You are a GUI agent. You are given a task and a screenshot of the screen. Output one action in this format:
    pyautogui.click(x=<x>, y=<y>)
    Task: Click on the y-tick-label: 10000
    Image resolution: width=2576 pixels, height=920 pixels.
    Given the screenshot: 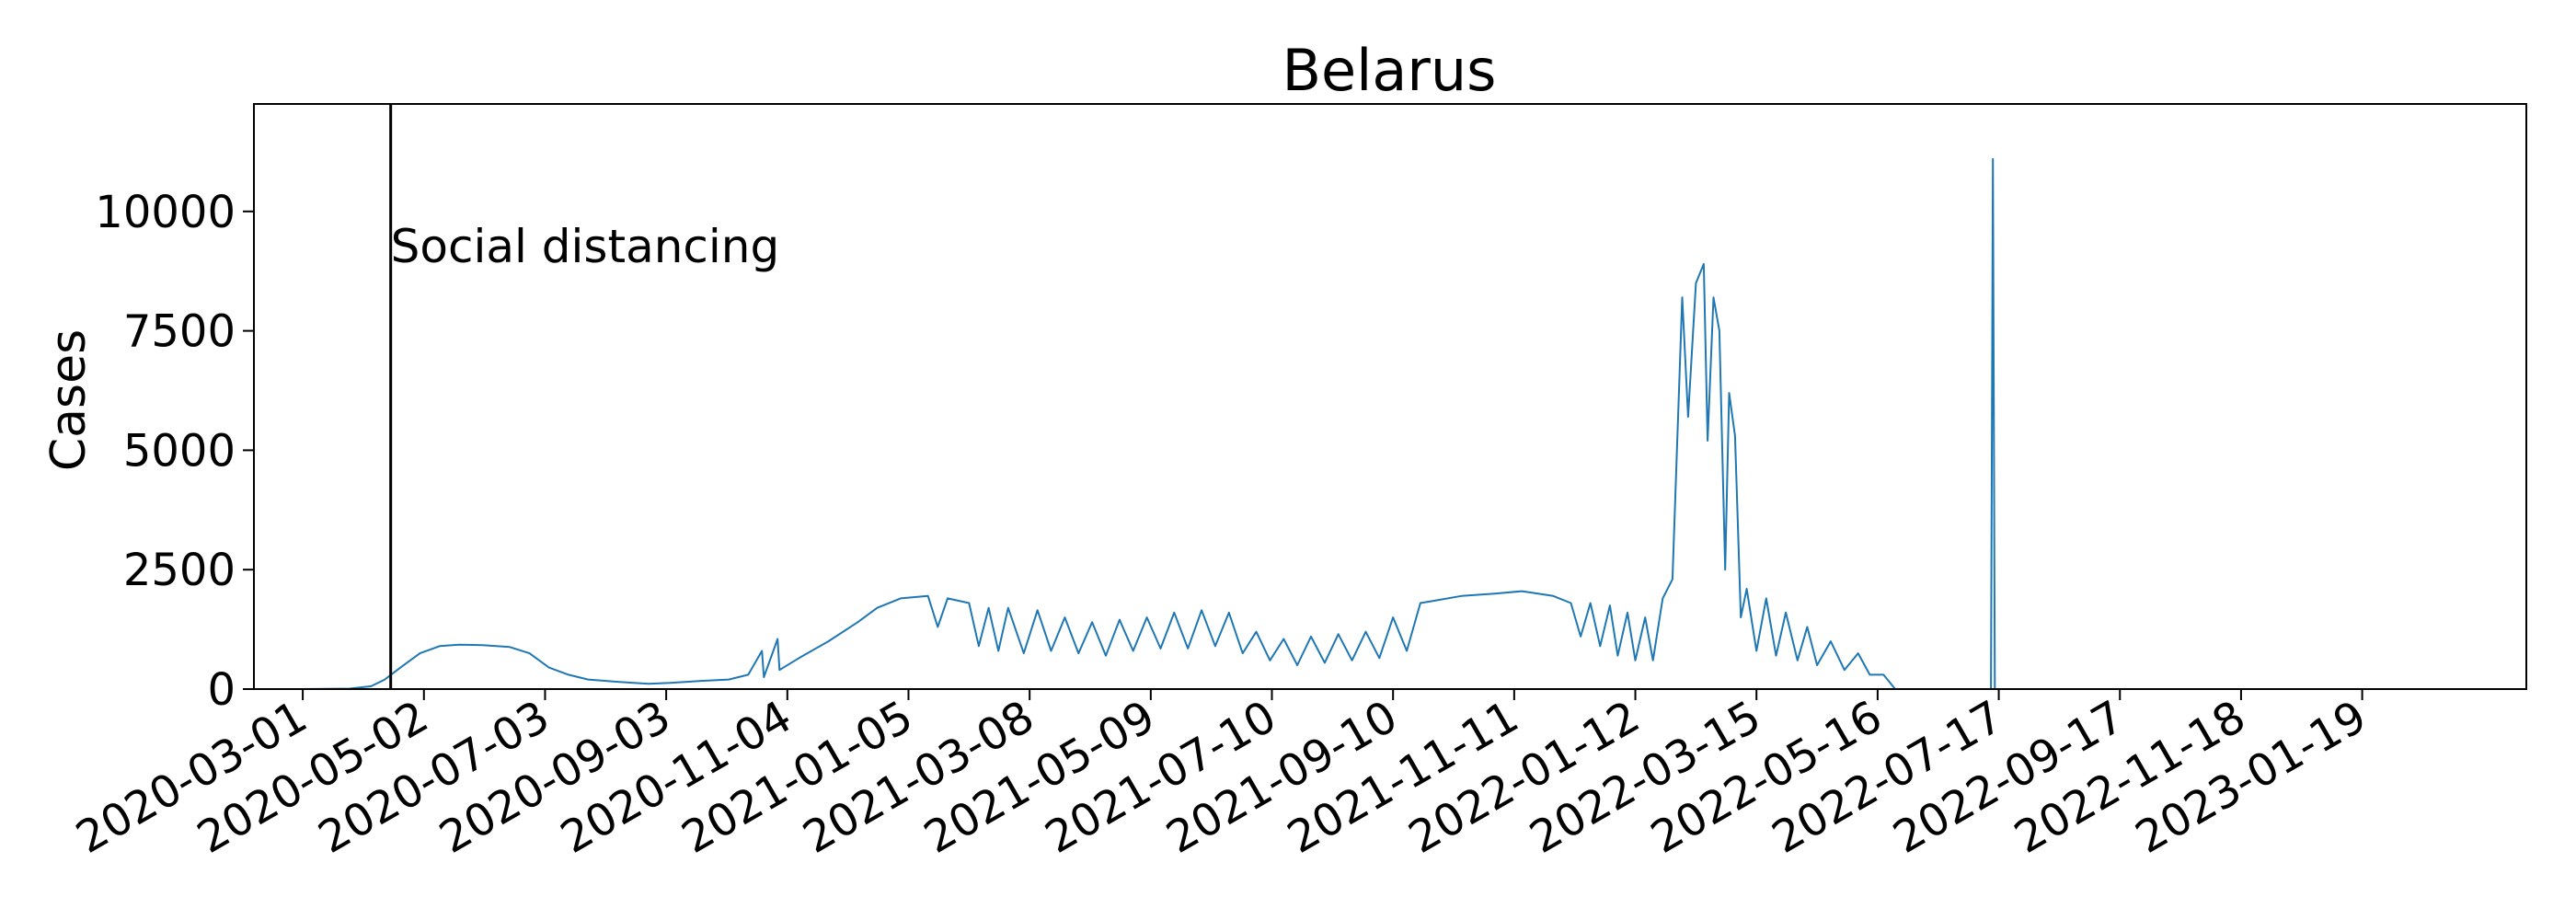 What is the action you would take?
    pyautogui.click(x=165, y=212)
    